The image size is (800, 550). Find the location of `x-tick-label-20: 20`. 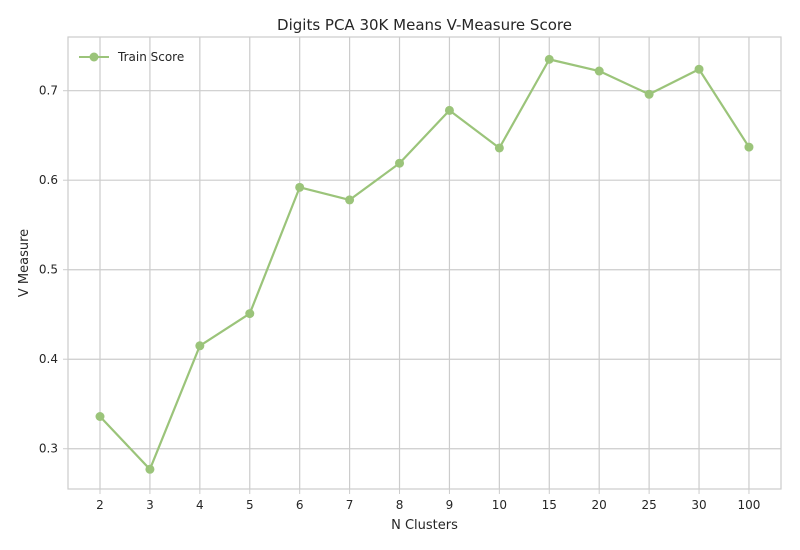

x-tick-label-20: 20 is located at coordinates (599, 505).